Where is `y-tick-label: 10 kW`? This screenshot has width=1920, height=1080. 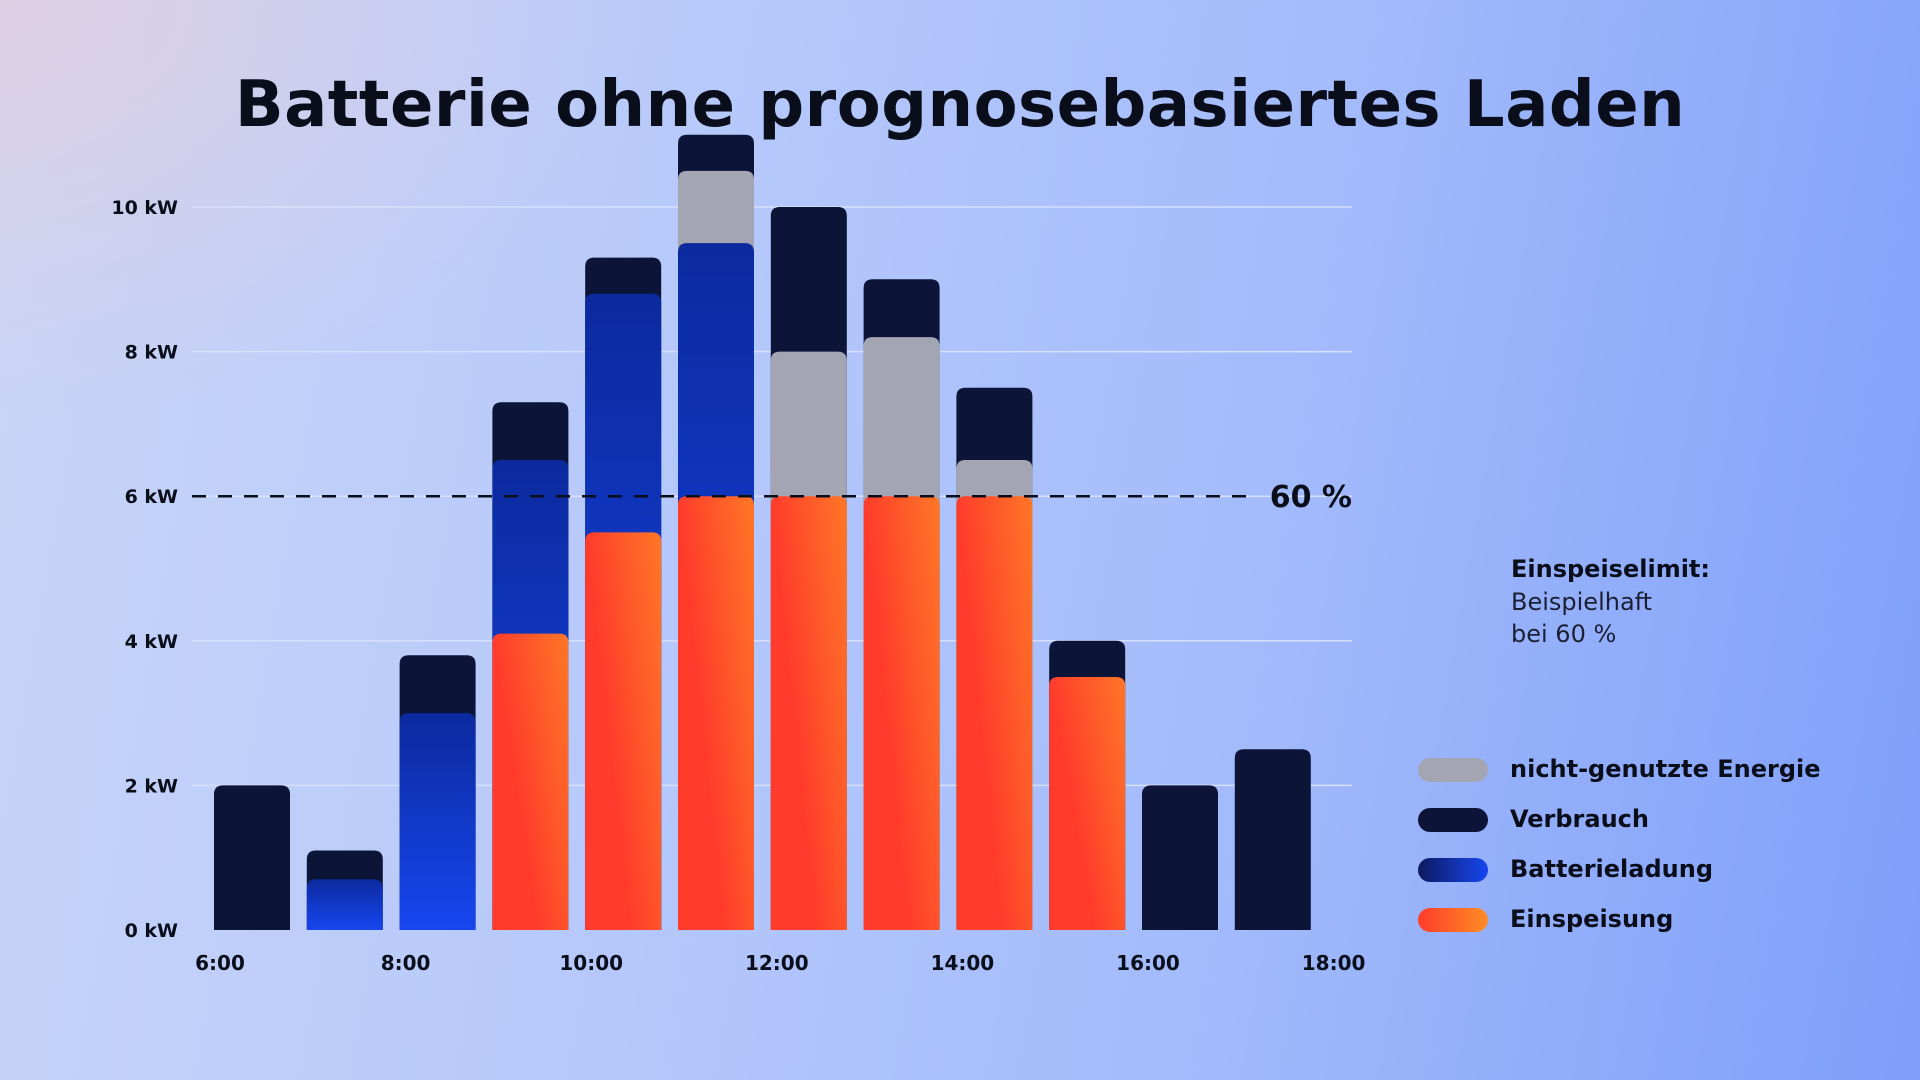
y-tick-label: 10 kW is located at coordinates (144, 208).